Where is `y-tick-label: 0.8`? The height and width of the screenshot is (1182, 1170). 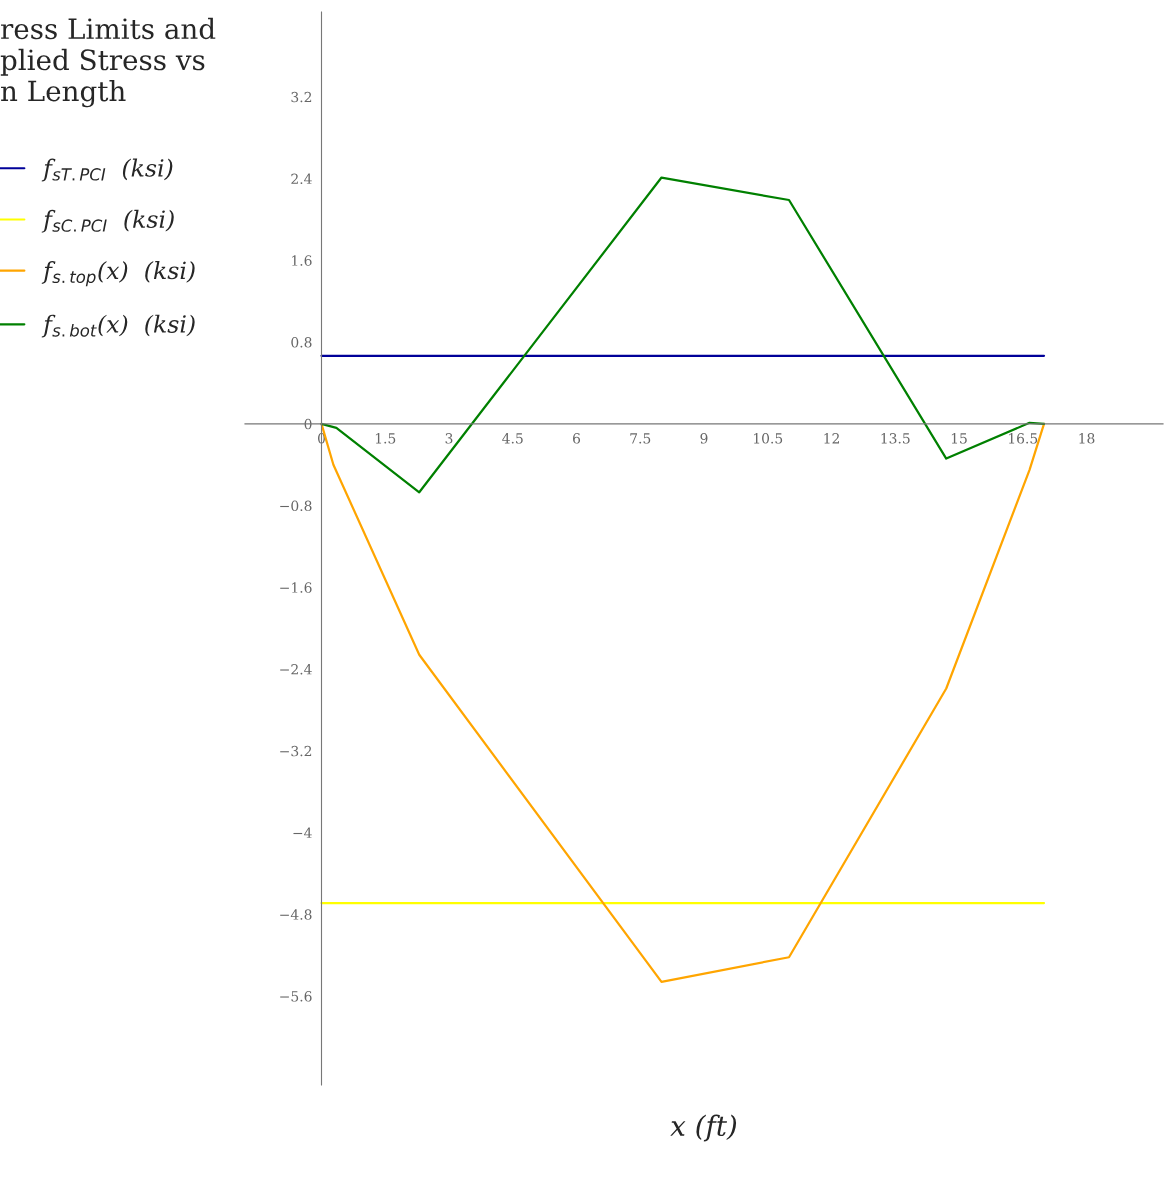
y-tick-label: 0.8 is located at coordinates (301, 342).